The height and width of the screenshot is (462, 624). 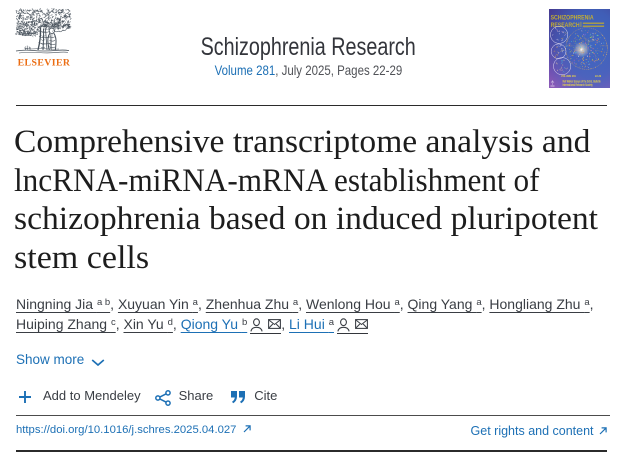 What do you see at coordinates (565, 25) in the screenshot?
I see `svg-text: RESEARCH` at bounding box center [565, 25].